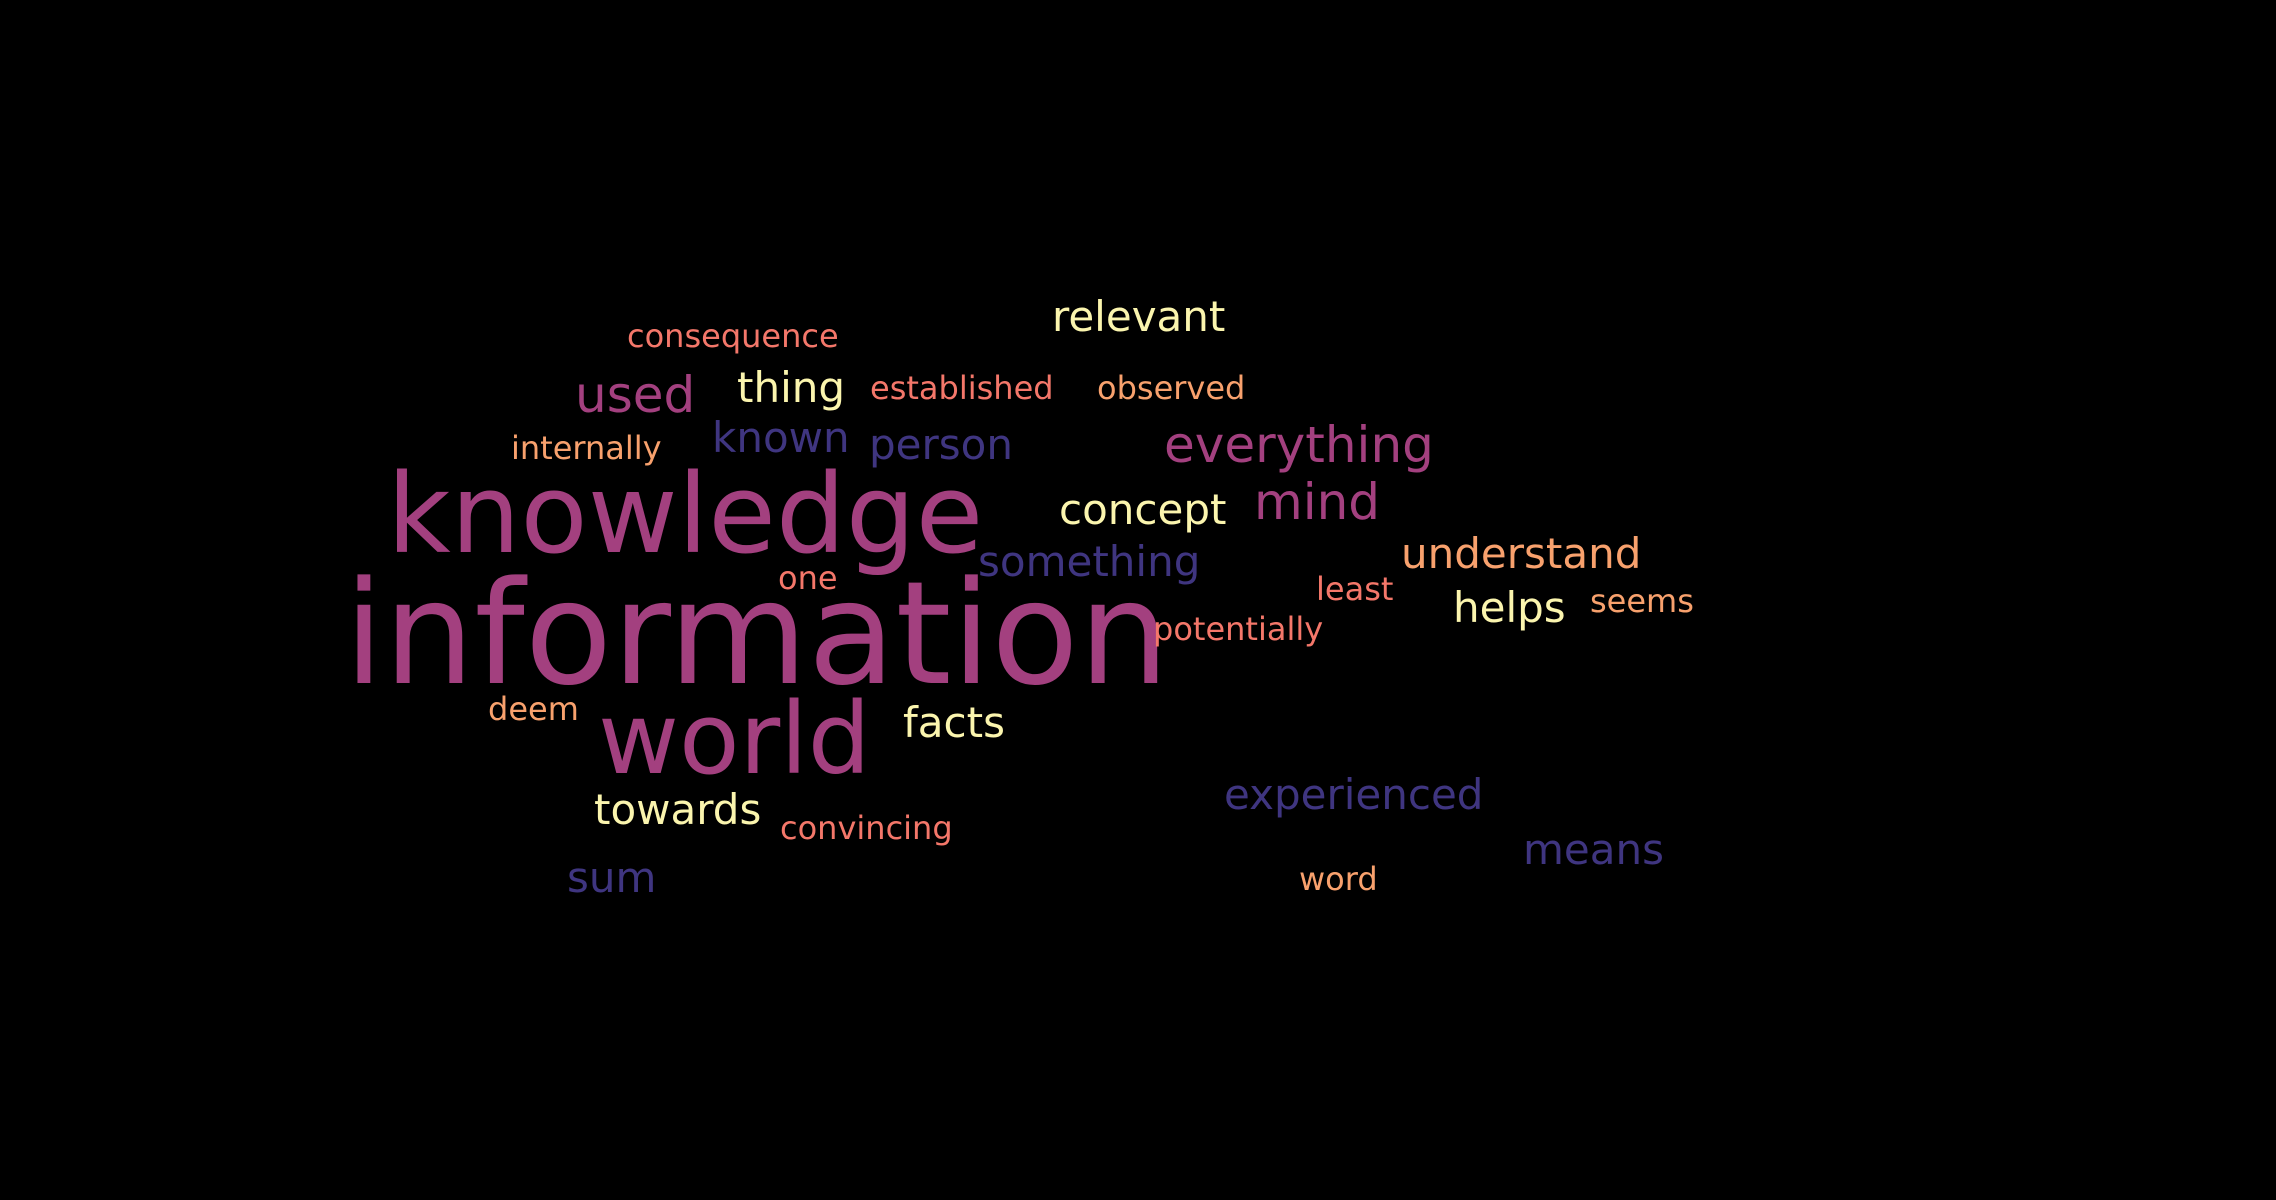 Image resolution: width=2276 pixels, height=1200 pixels. What do you see at coordinates (1139, 316) in the screenshot?
I see `word-relevant: relevant` at bounding box center [1139, 316].